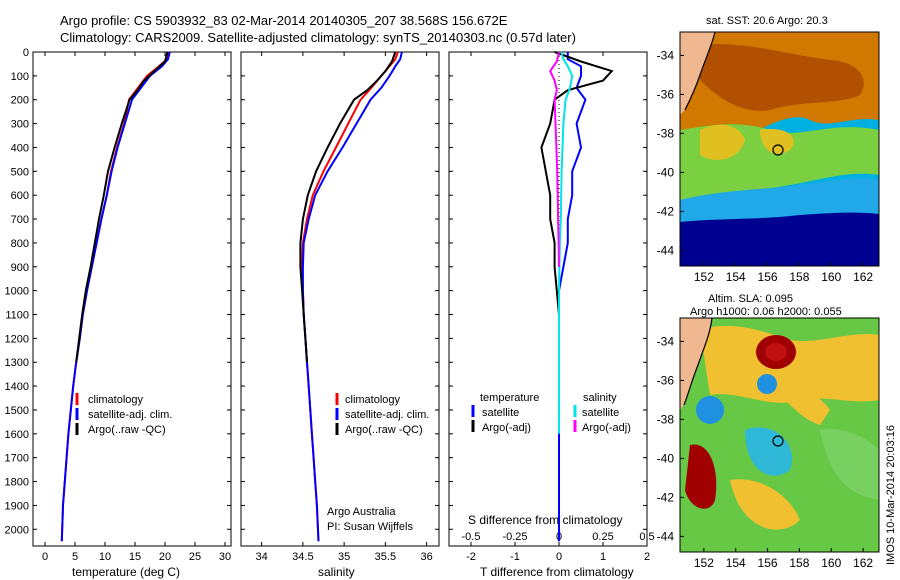  Describe the element at coordinates (105, 557) in the screenshot. I see `x-tick-label: 10` at that location.